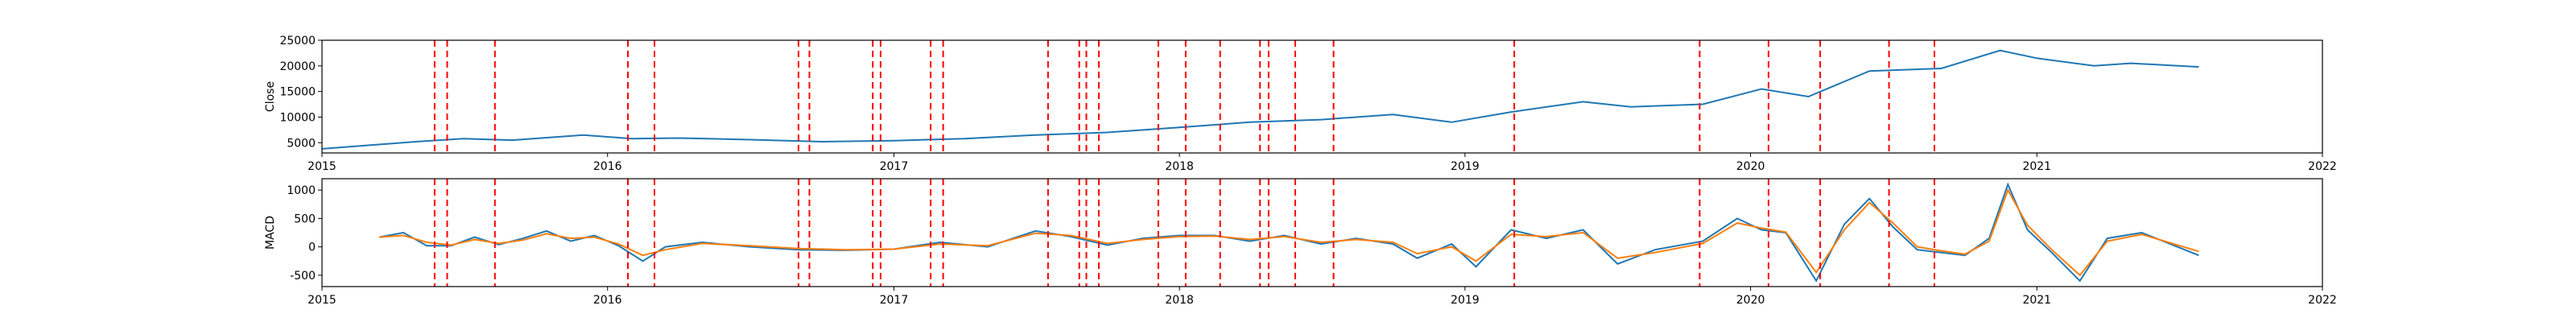 This screenshot has height=322, width=2576. Describe the element at coordinates (312, 248) in the screenshot. I see `y-tick-label: 0` at that location.